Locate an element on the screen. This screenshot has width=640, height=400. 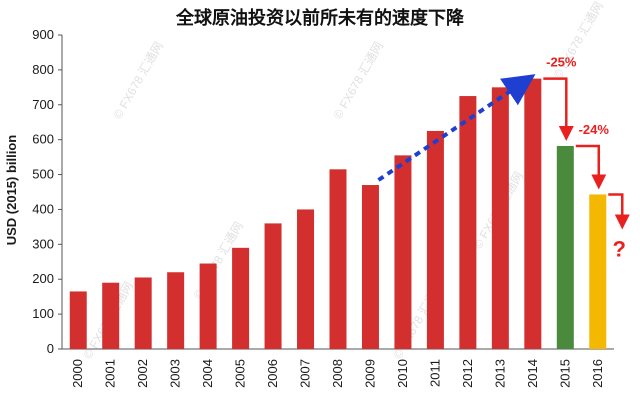
bar-2009 is located at coordinates (370, 267).